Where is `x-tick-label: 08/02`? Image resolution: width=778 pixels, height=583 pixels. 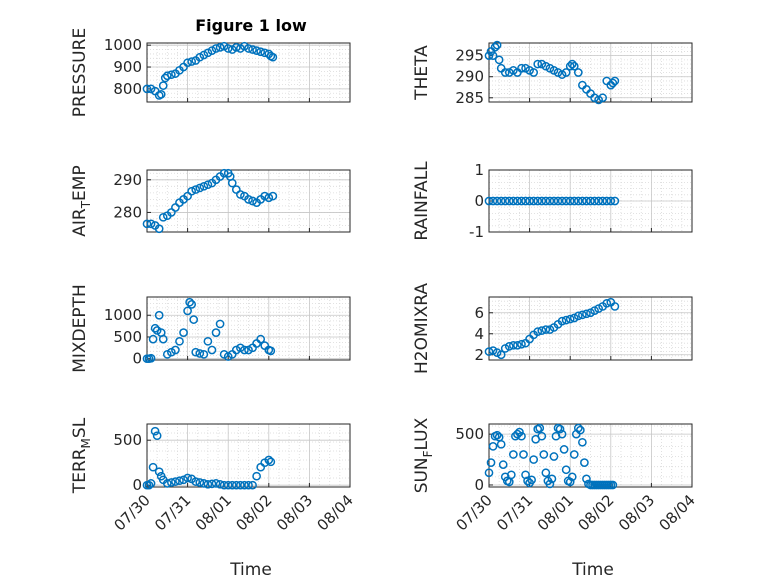 x-tick-label: 08/02 is located at coordinates (595, 512).